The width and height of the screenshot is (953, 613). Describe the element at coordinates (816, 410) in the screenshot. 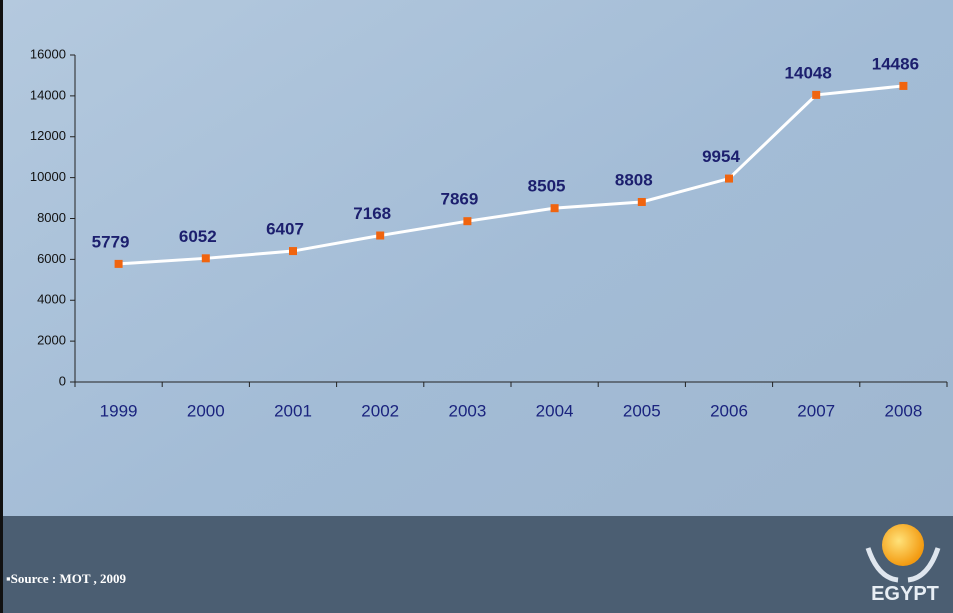

I see `x-tick-label: 2007` at that location.